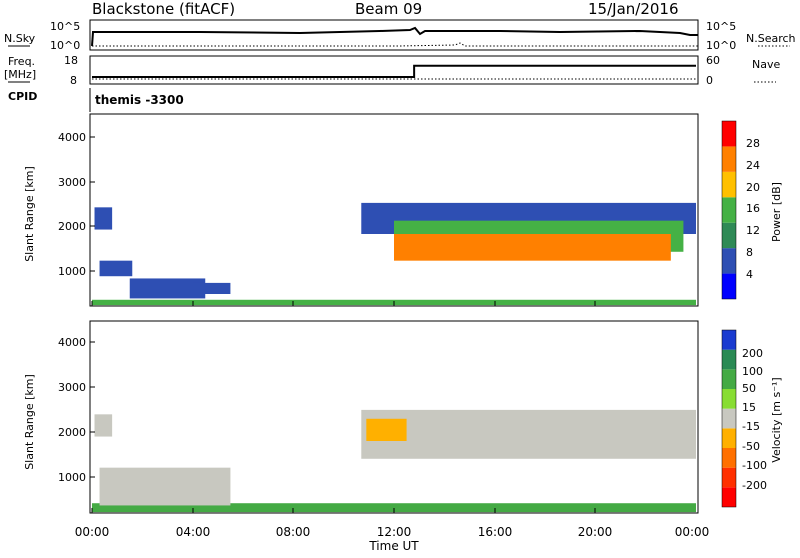  I want to click on freq-unit: [MHz], so click(20, 74).